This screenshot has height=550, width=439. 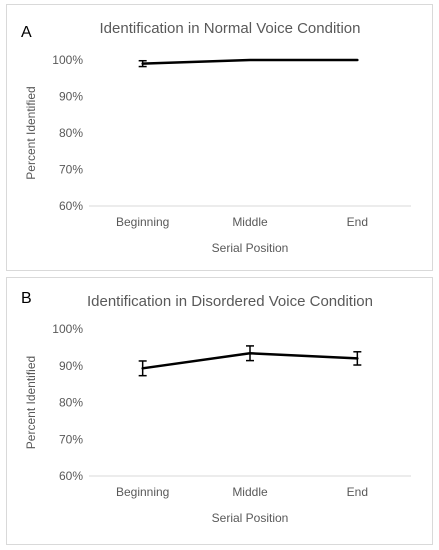 I want to click on data-line, so click(x=250, y=61).